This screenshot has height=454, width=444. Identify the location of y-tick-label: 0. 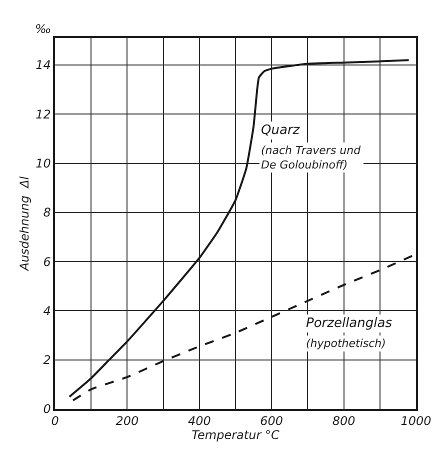
(47, 409).